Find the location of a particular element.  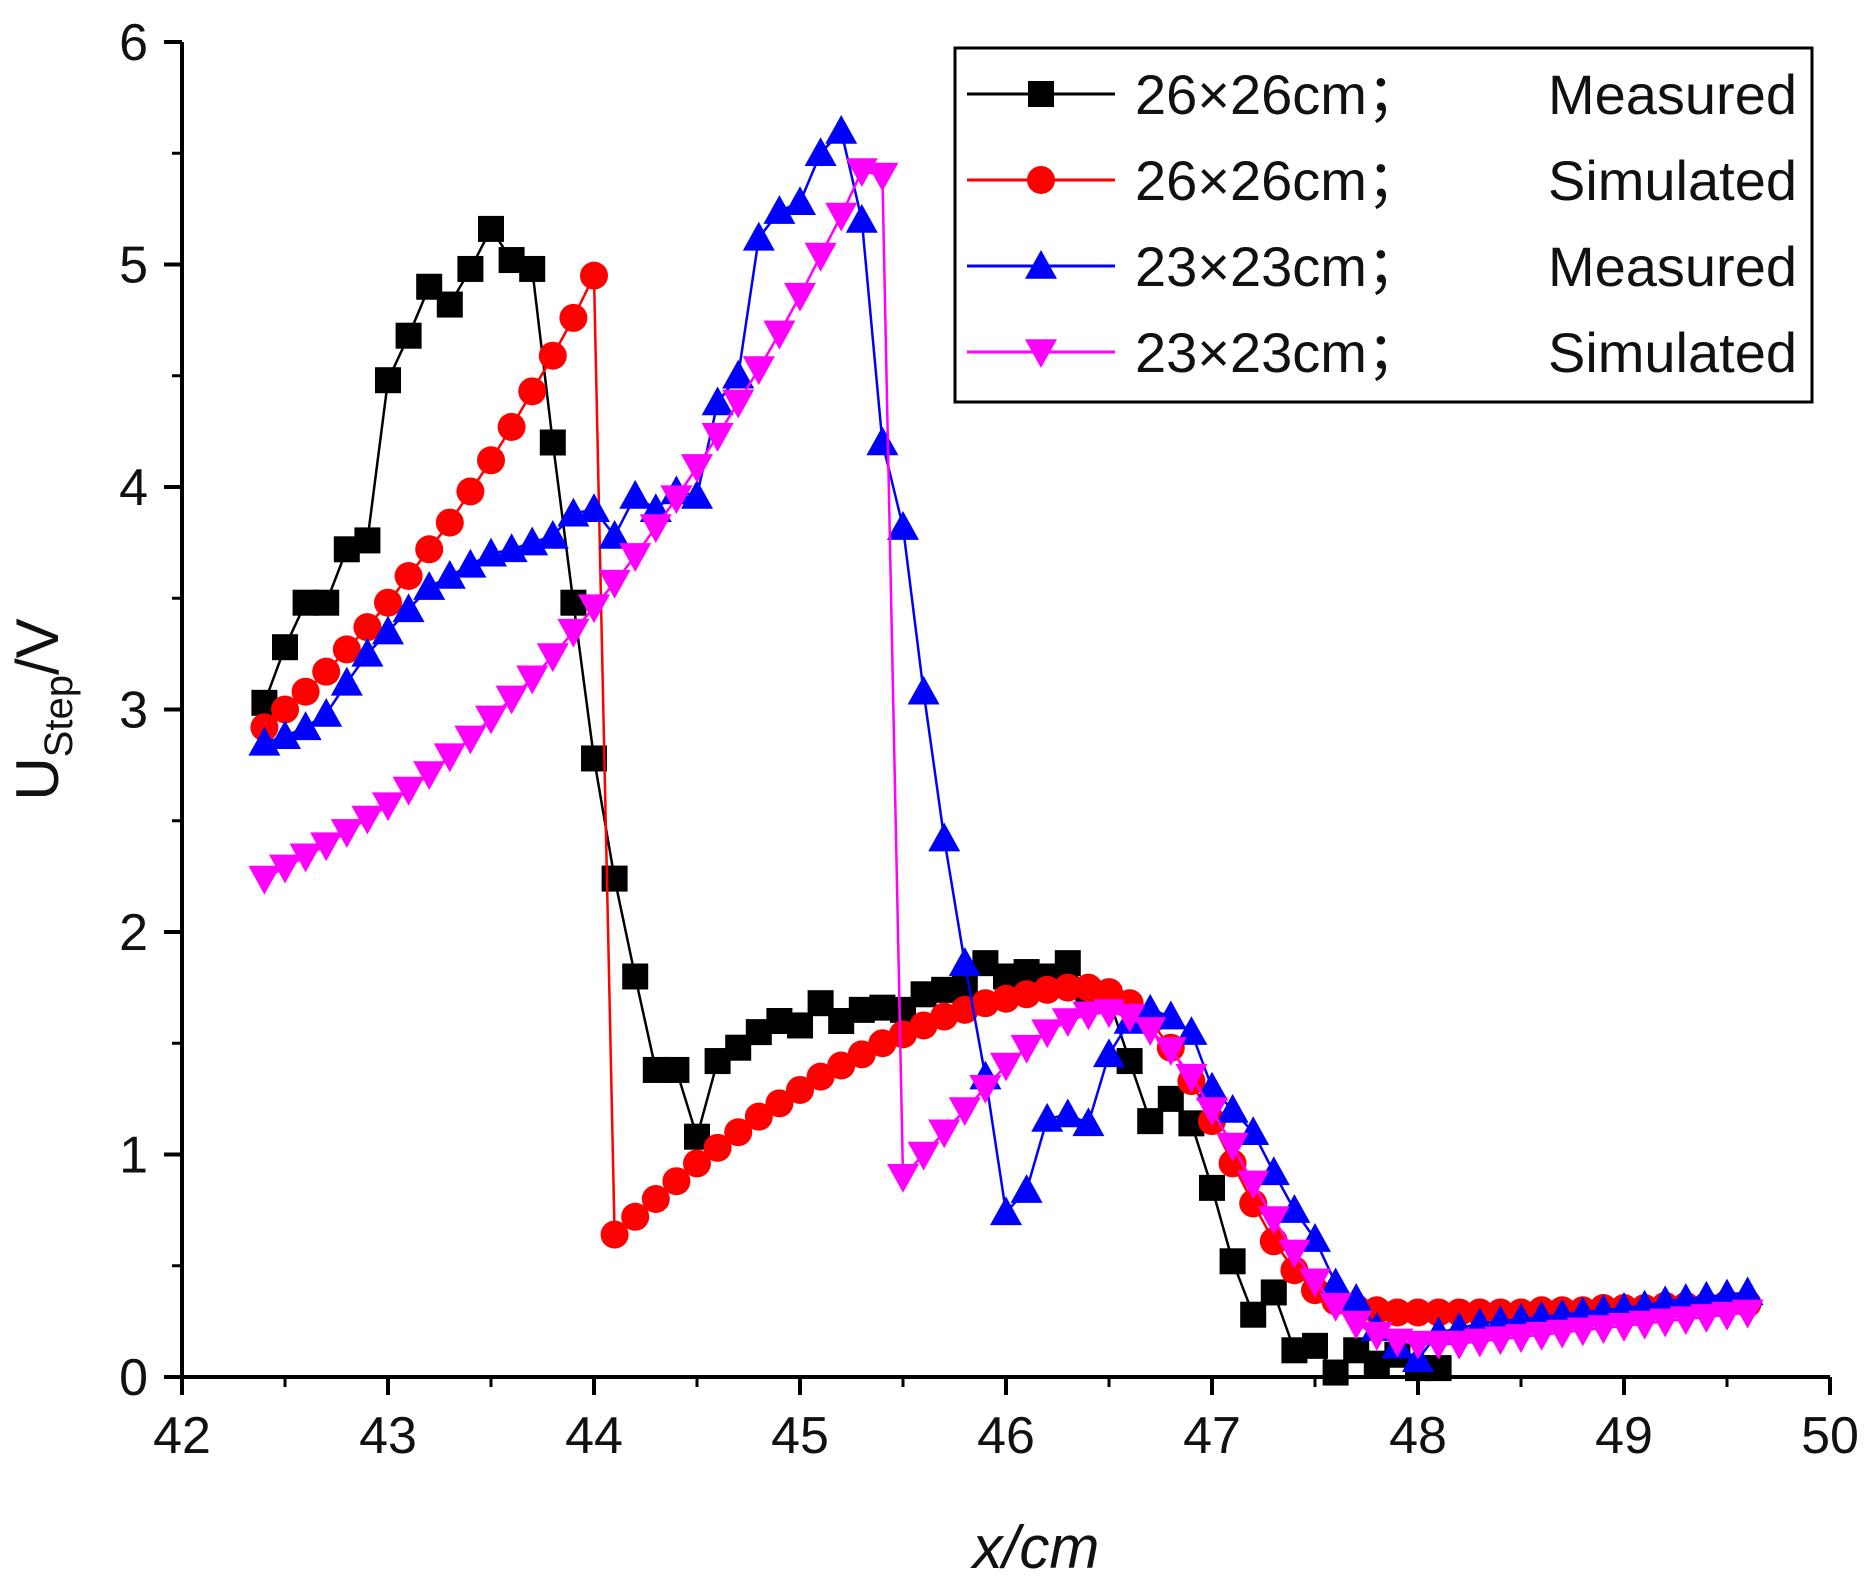

y-axis-title-suffix: /V is located at coordinates (37, 646).